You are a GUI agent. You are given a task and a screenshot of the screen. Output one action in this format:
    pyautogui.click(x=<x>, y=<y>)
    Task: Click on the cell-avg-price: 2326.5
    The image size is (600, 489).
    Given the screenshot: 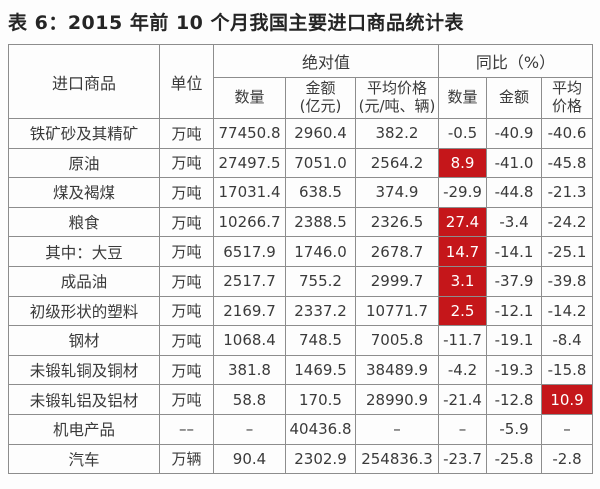 What is the action you would take?
    pyautogui.click(x=397, y=222)
    